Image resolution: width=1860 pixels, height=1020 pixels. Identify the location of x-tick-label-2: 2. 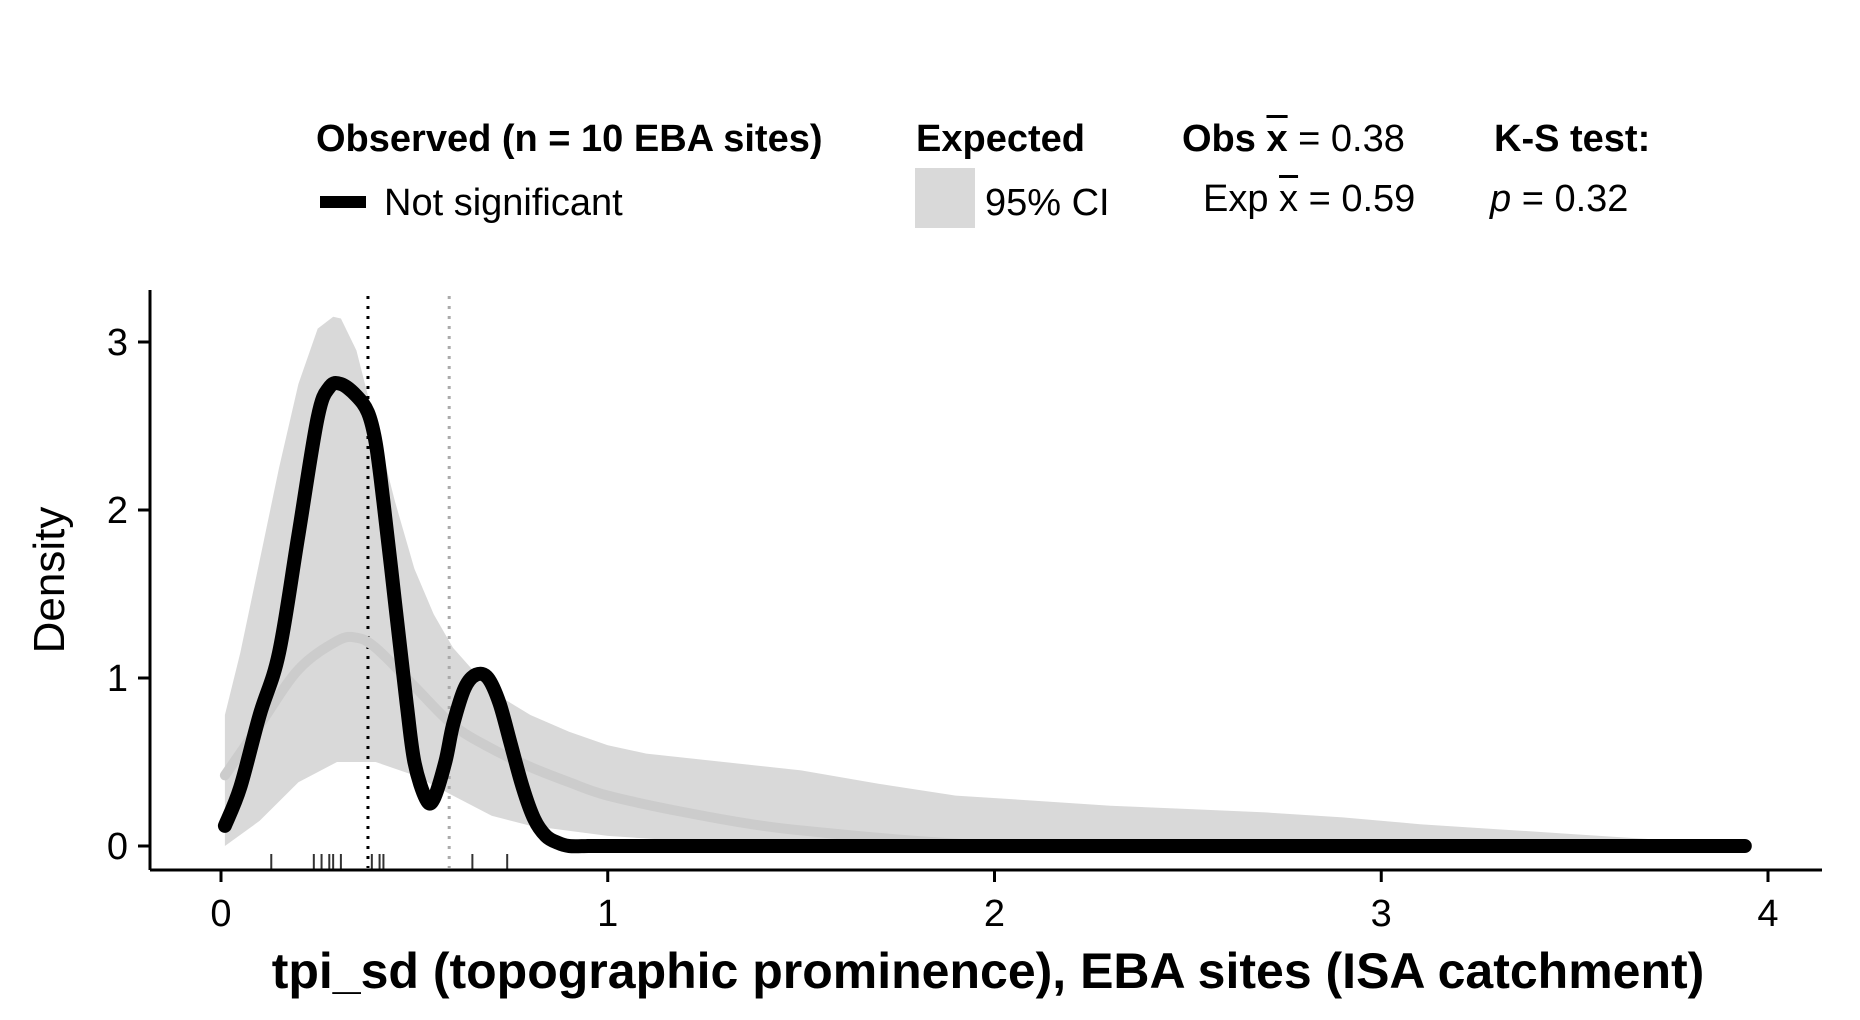
(994, 914).